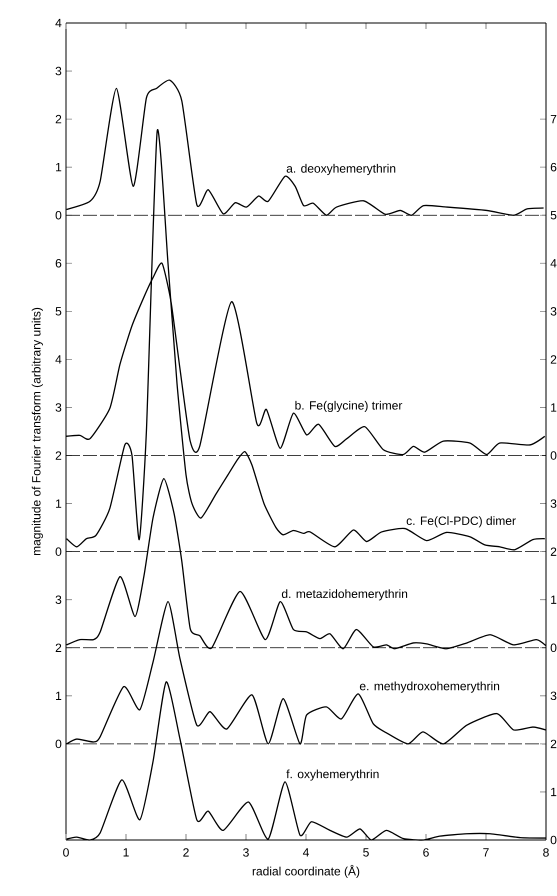  I want to click on y-tick-label: 5, so click(59, 311).